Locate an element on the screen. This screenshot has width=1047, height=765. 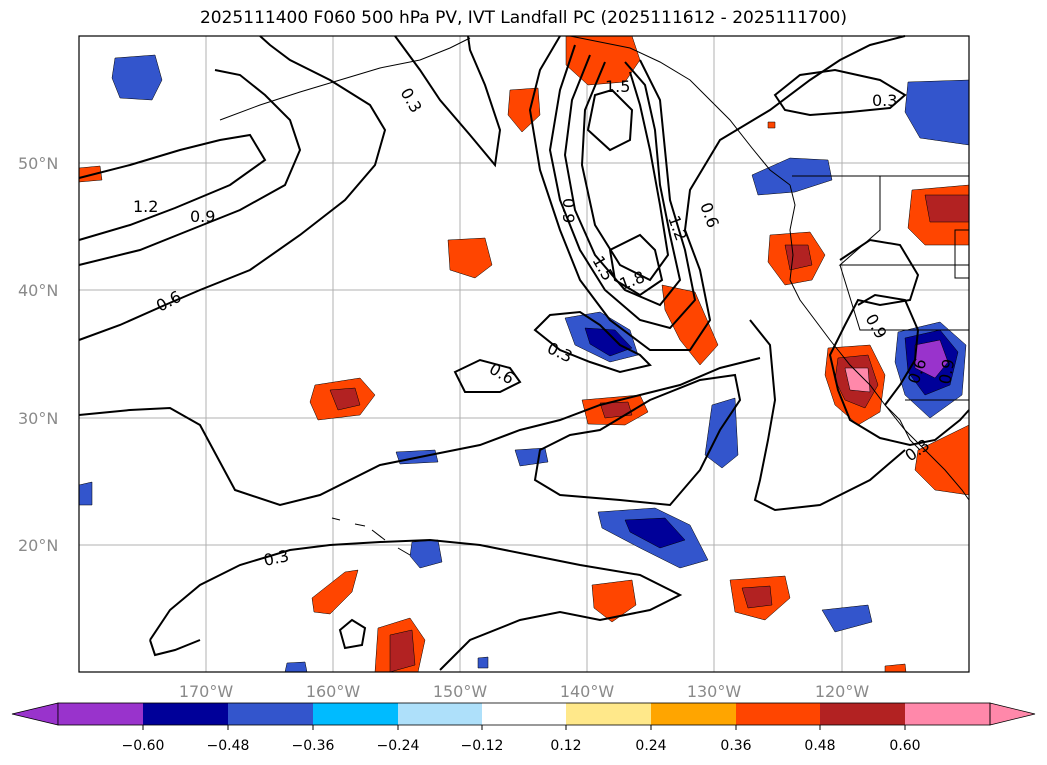
lat-label: 30°N is located at coordinates (38, 418).